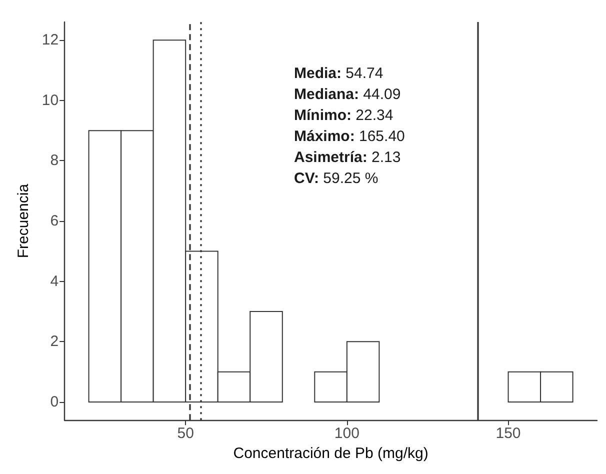 The width and height of the screenshot is (606, 474). What do you see at coordinates (50, 100) in the screenshot?
I see `y-tick-label: 10` at bounding box center [50, 100].